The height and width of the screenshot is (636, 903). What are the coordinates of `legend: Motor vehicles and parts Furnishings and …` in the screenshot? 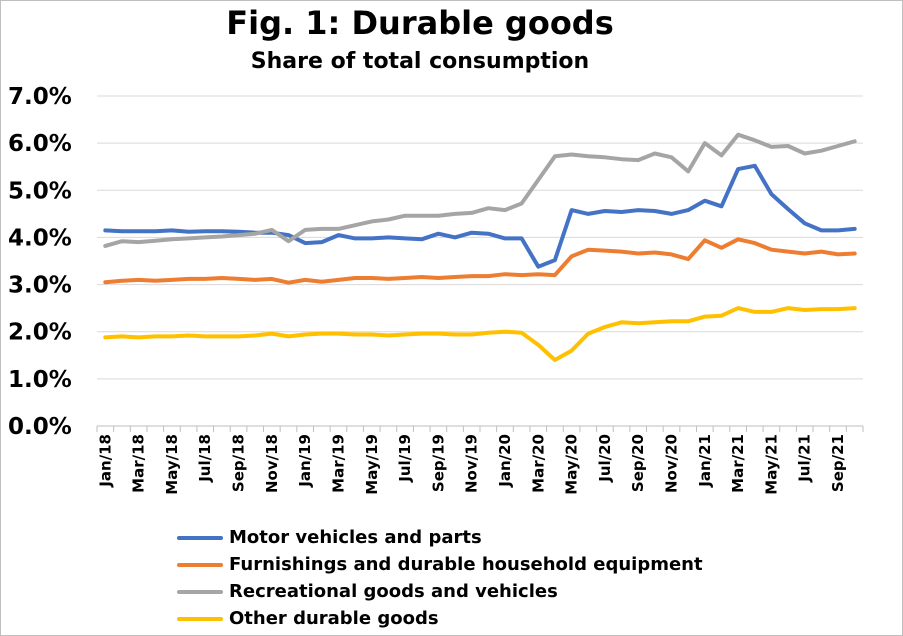 It's located at (440, 578).